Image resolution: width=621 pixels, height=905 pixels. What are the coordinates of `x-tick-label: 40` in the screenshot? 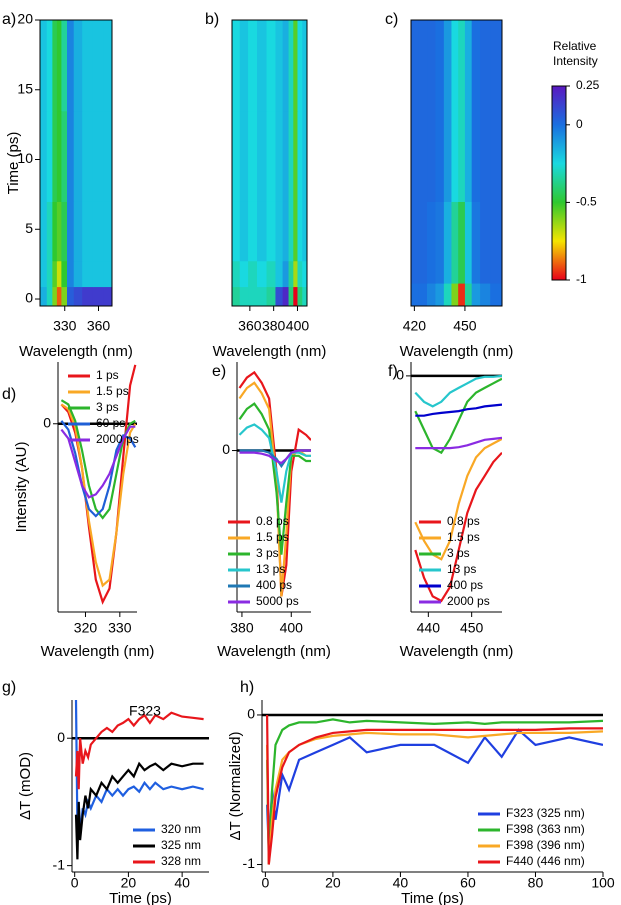 It's located at (182, 883).